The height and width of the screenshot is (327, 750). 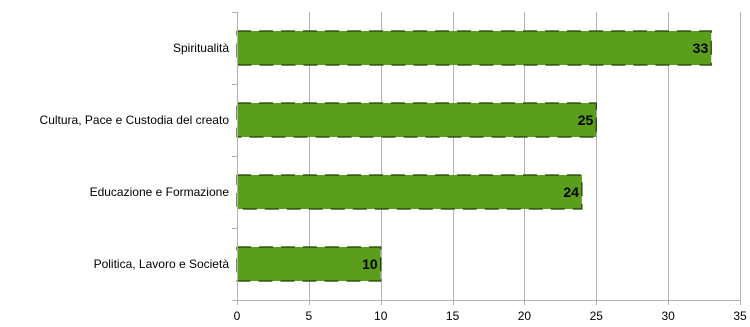 What do you see at coordinates (701, 48) in the screenshot?
I see `data-label-0: 33` at bounding box center [701, 48].